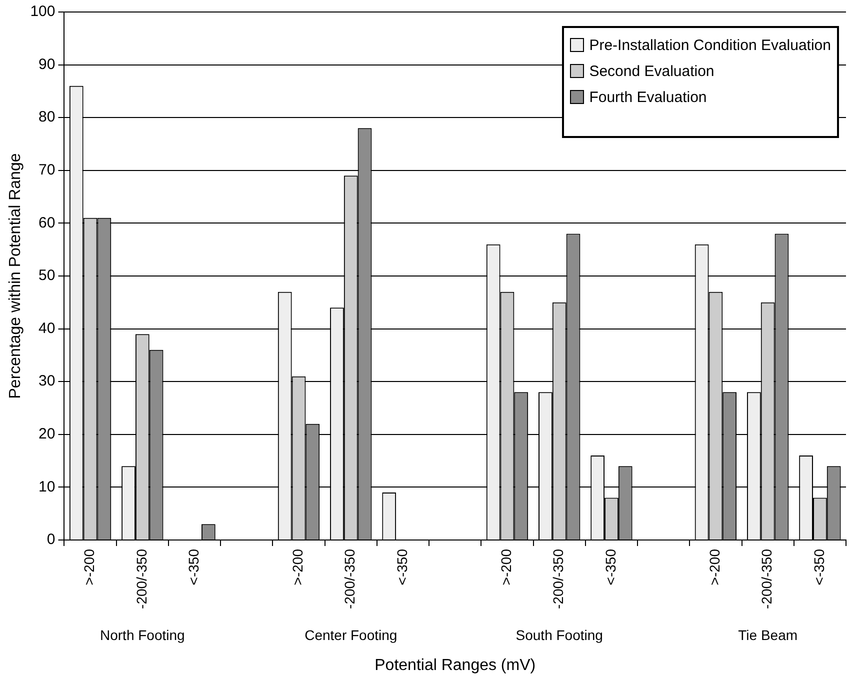 Image resolution: width=849 pixels, height=679 pixels. What do you see at coordinates (455, 665) in the screenshot?
I see `x-axis-title: Potential Ranges (mV)` at bounding box center [455, 665].